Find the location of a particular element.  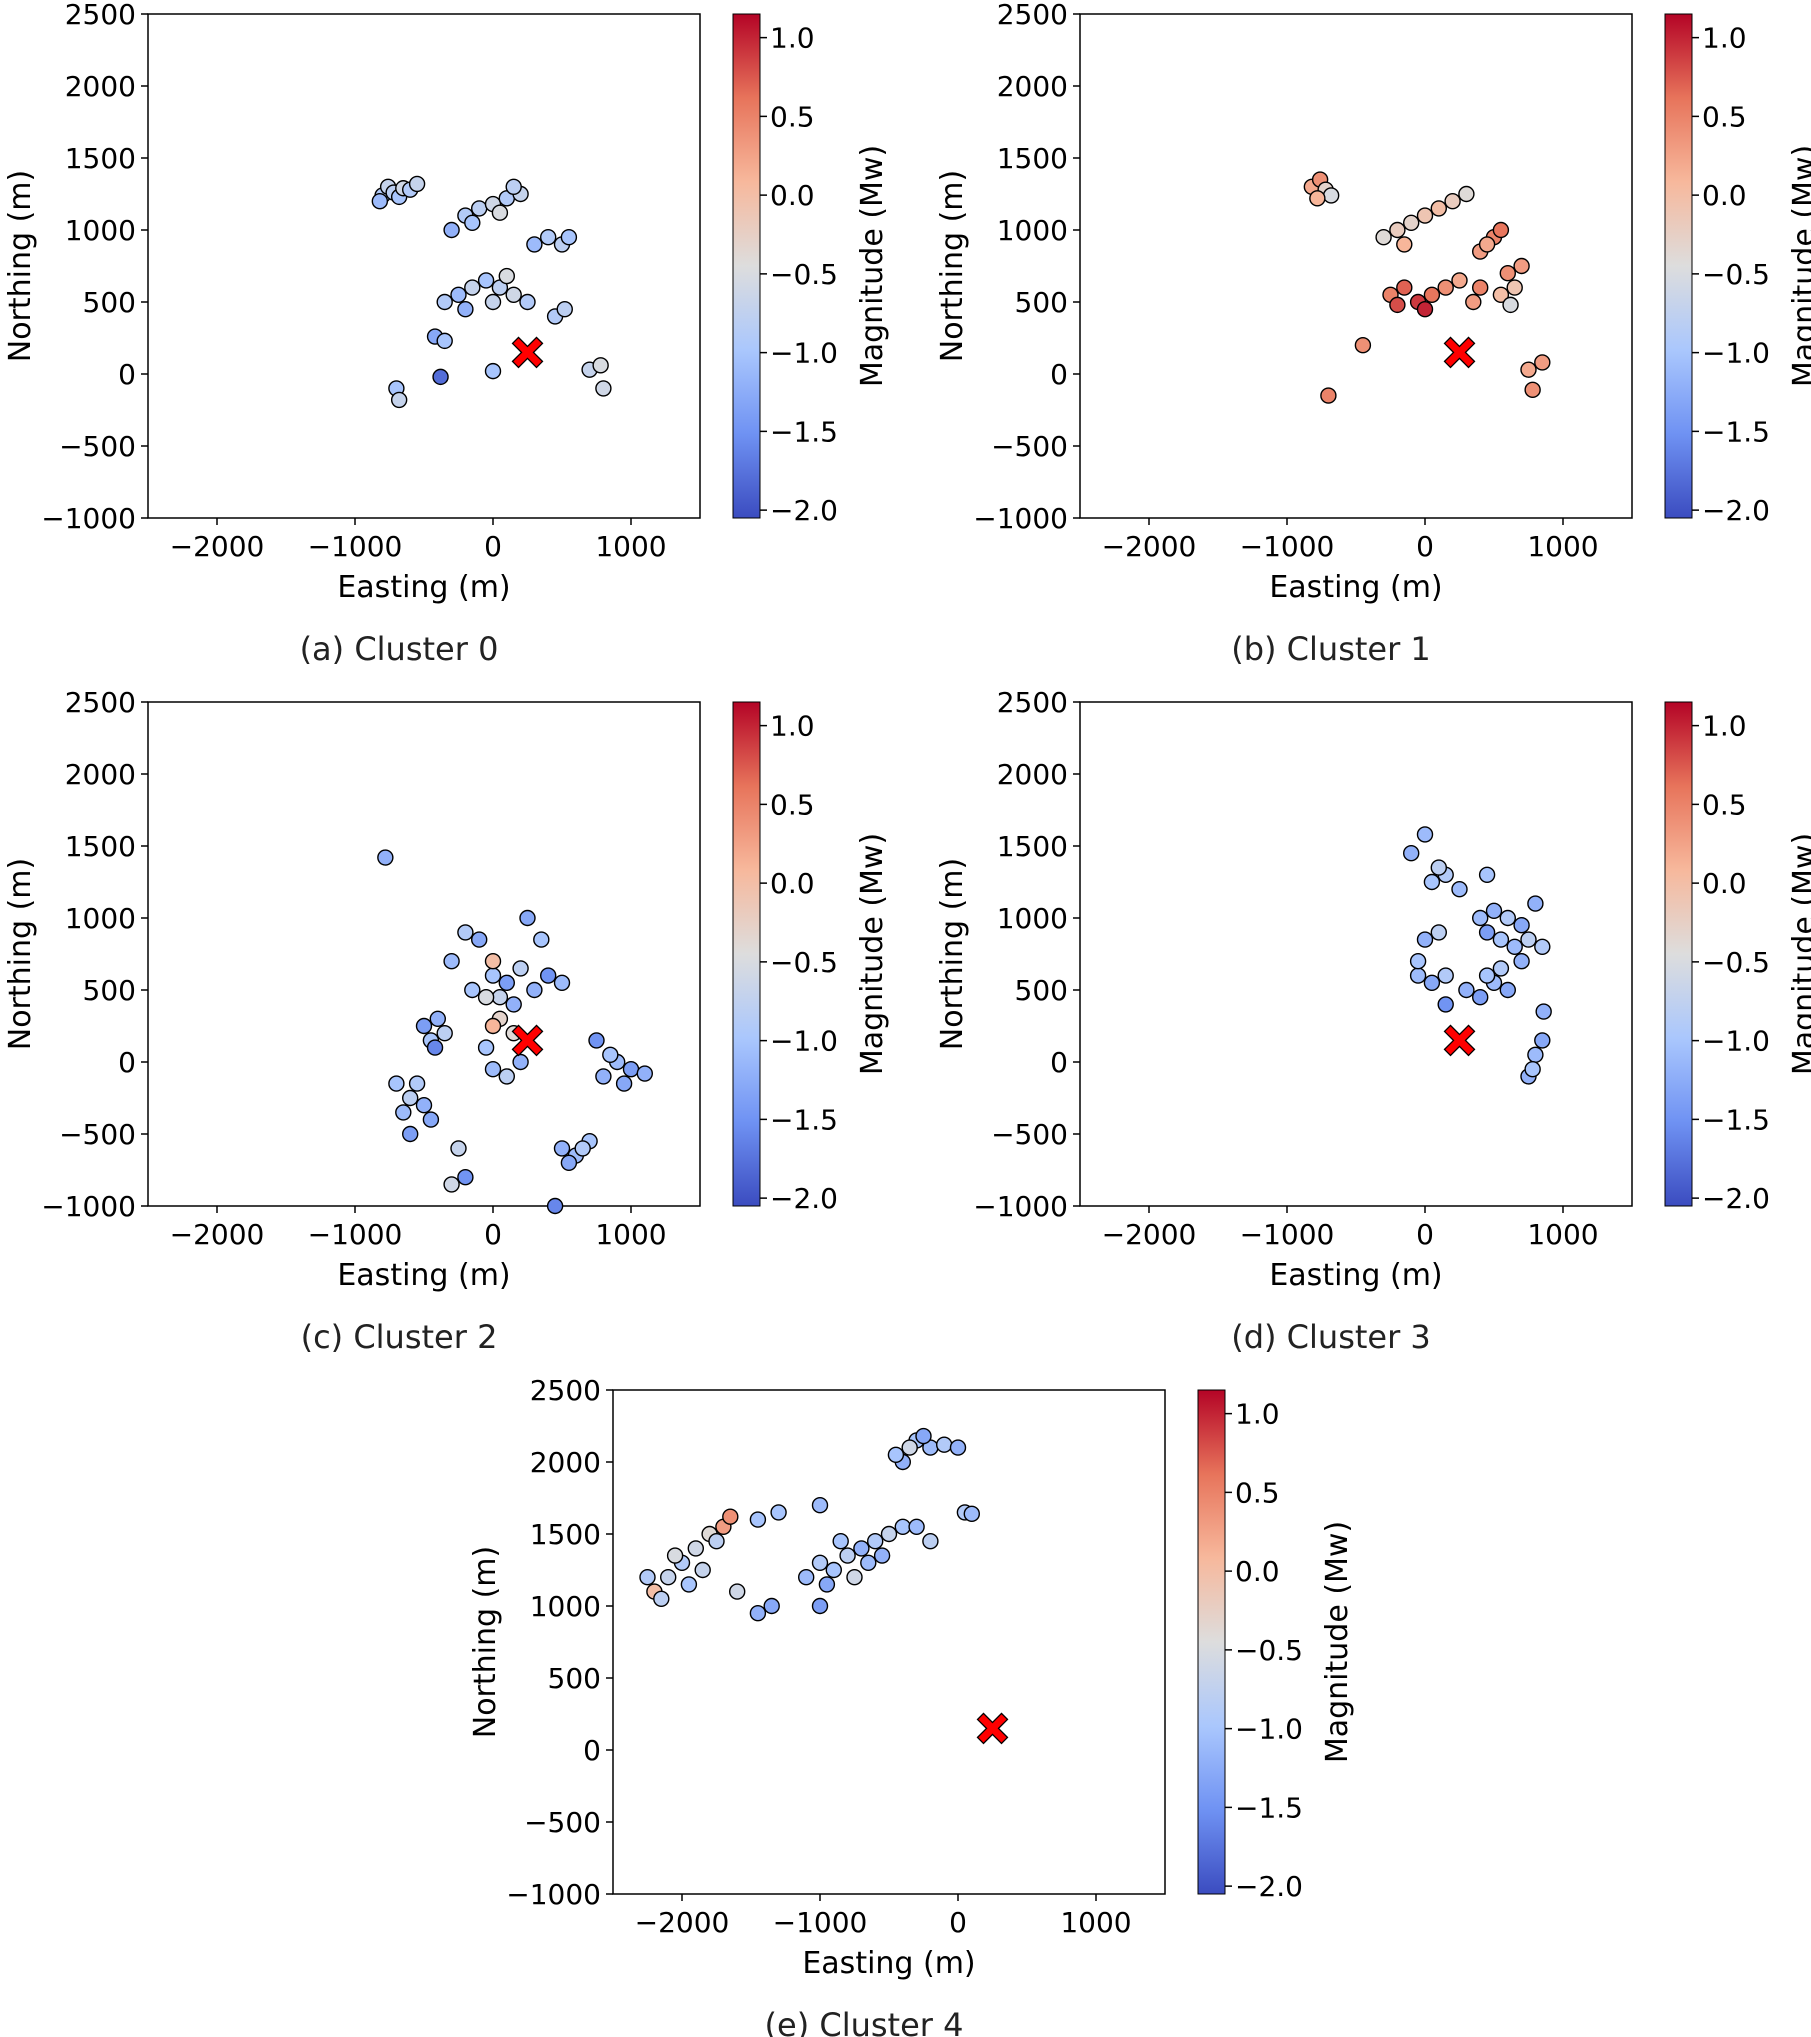

colorbar-label: Magnitude (Mw) is located at coordinates (1337, 1642).